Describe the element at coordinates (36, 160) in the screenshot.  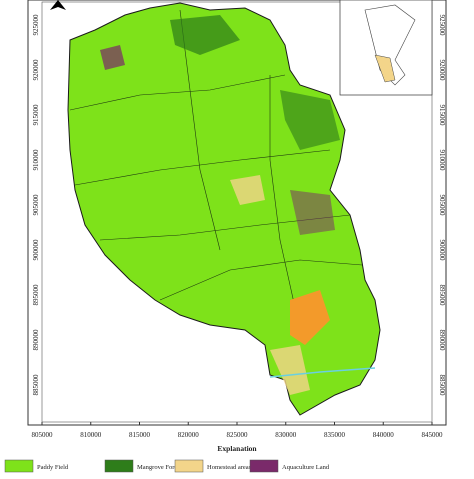
I see `y-tick-label-left: 910000` at that location.